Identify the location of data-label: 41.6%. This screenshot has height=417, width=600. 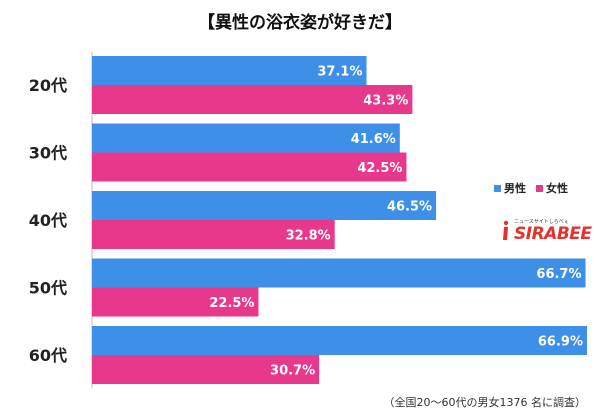
(373, 139).